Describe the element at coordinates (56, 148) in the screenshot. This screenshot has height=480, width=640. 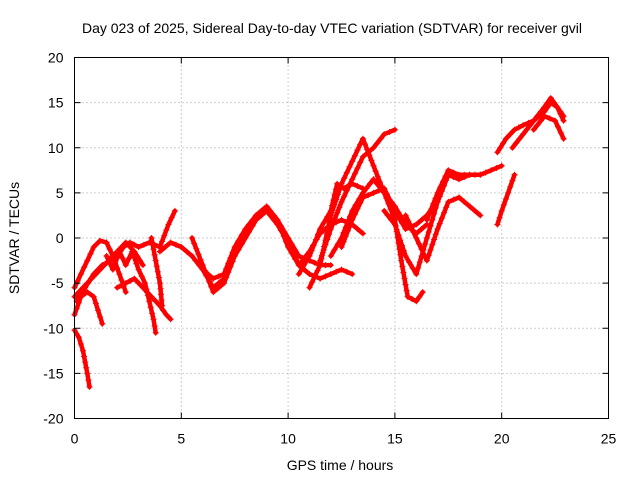
I see `y-tick-label: 10` at that location.